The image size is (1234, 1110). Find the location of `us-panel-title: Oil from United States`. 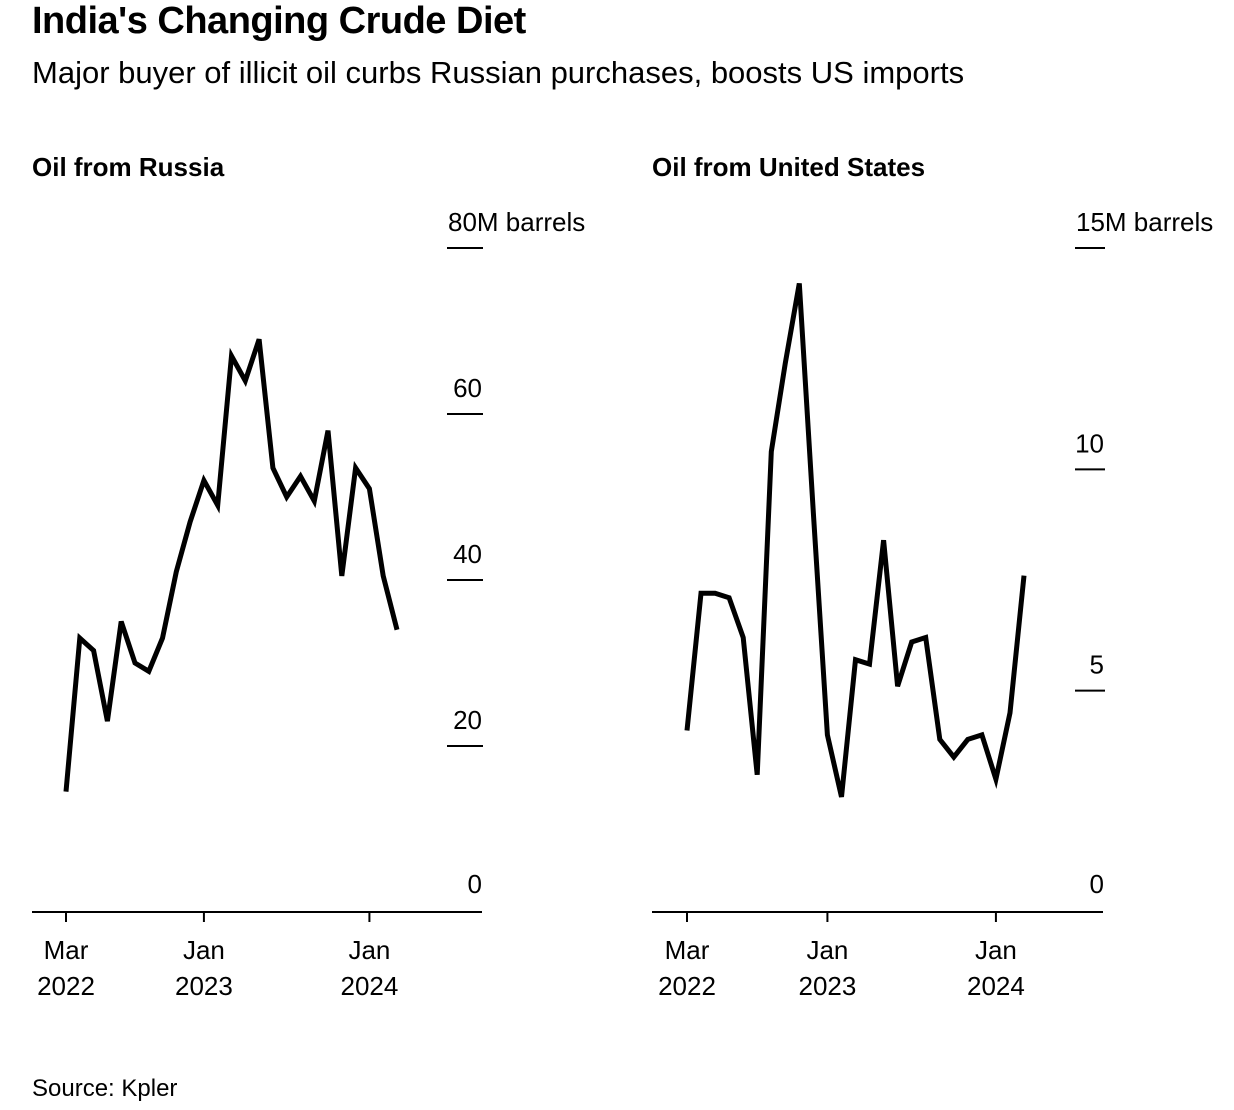

us-panel-title: Oil from United States is located at coordinates (789, 167).